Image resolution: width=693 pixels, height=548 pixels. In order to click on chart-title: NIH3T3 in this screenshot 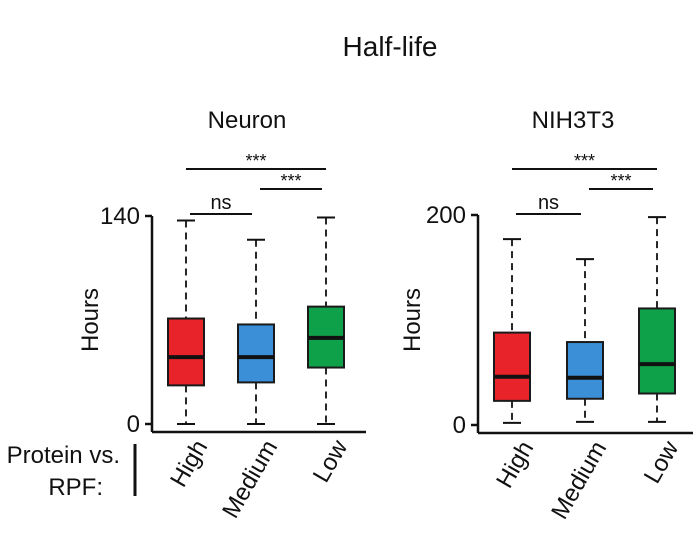, I will do `click(573, 120)`.